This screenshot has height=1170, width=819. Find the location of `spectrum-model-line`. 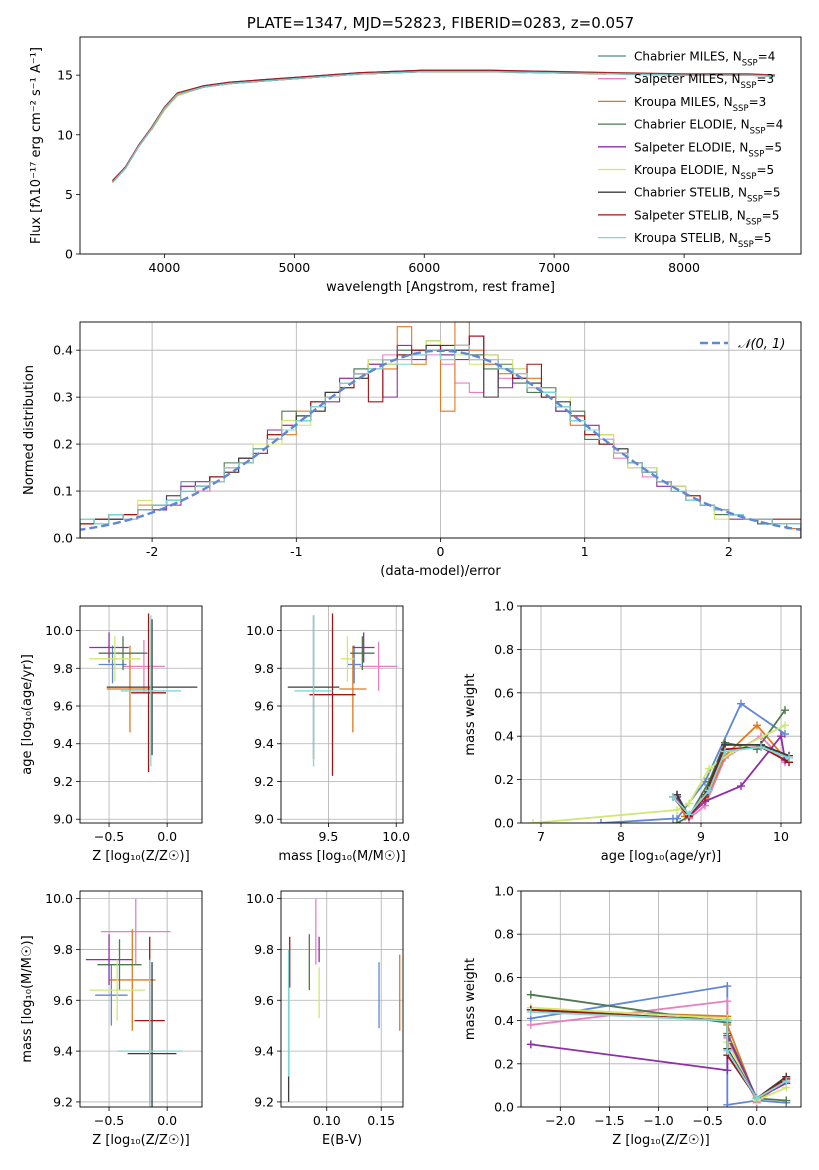

spectrum-model-line is located at coordinates (359, 126).